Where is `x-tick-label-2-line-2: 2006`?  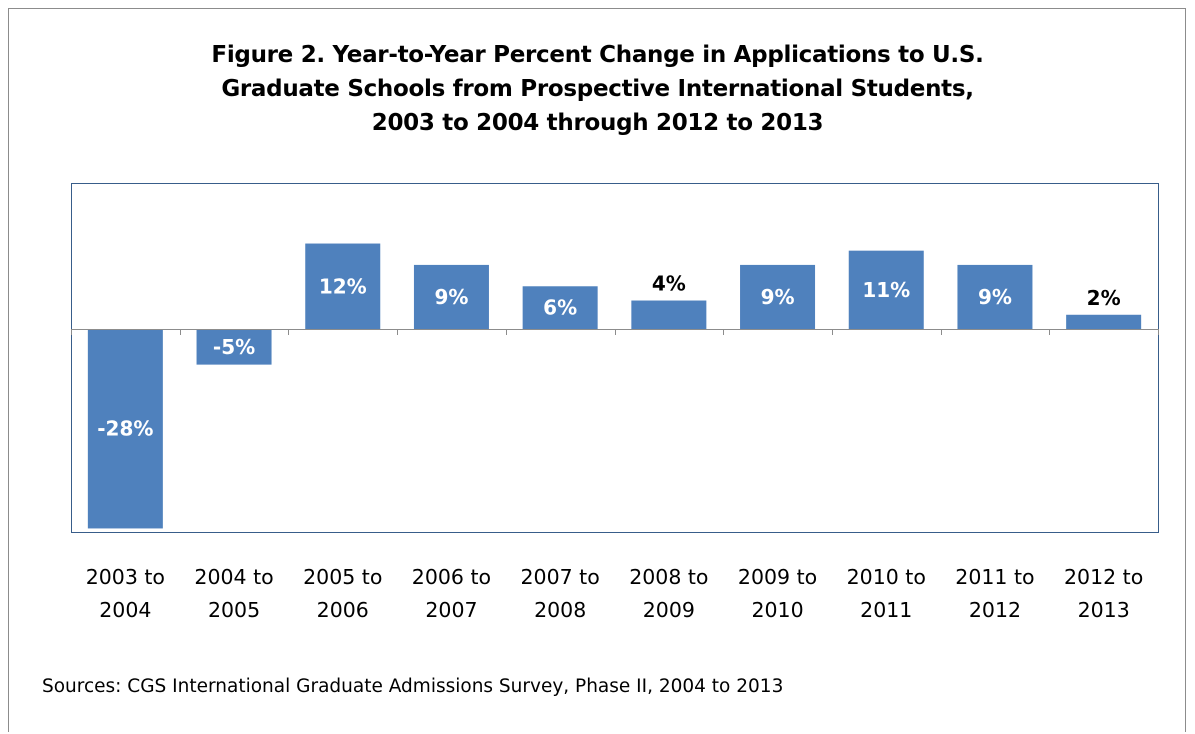 x-tick-label-2-line-2: 2006 is located at coordinates (343, 610).